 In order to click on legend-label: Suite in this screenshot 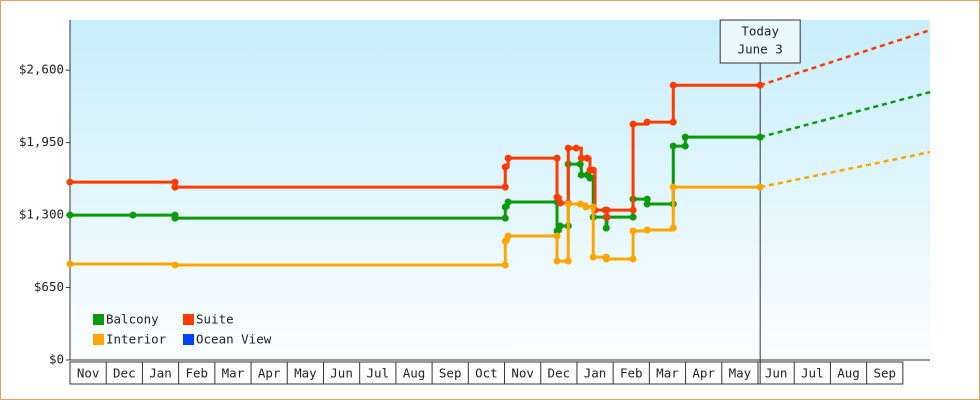, I will do `click(215, 319)`.